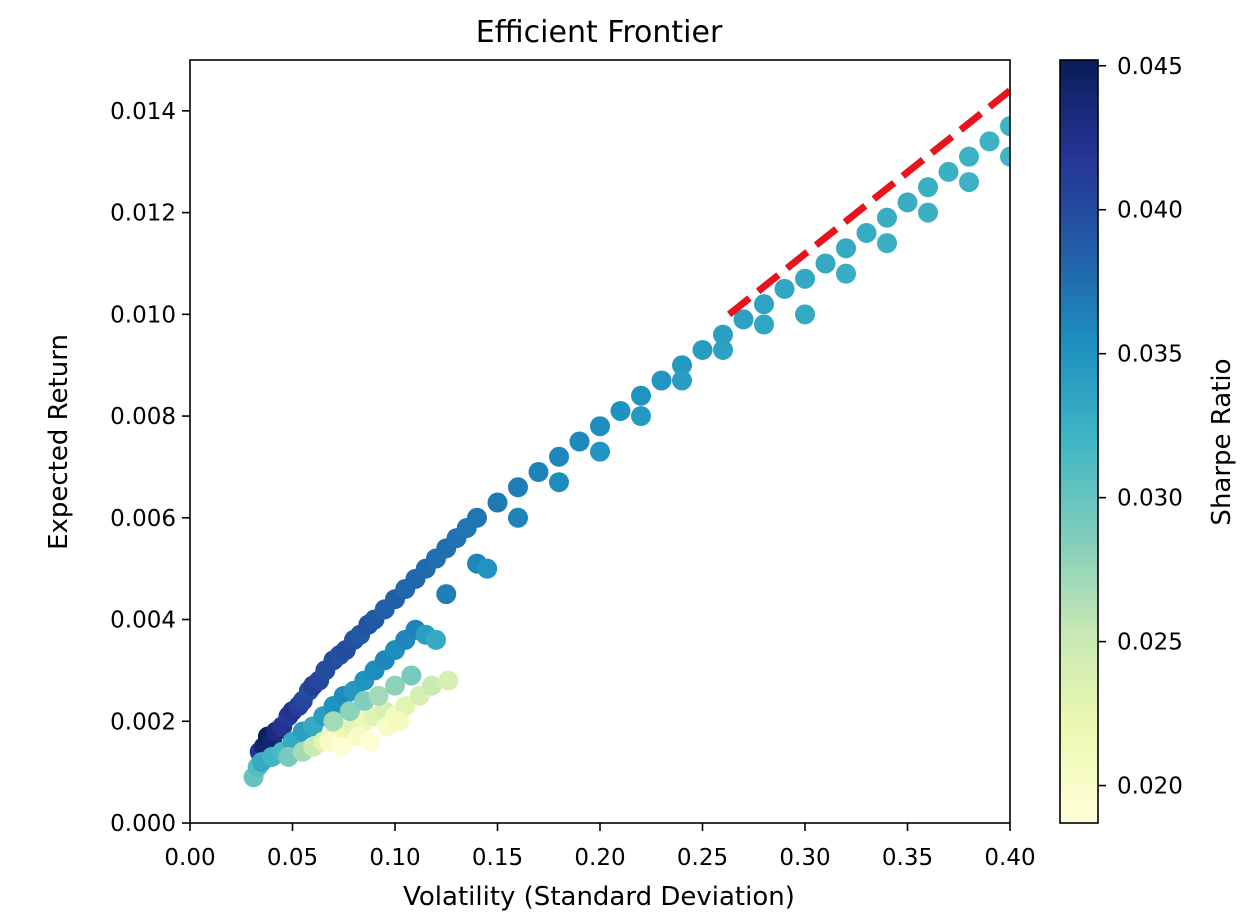 The height and width of the screenshot is (924, 1260). Describe the element at coordinates (702, 858) in the screenshot. I see `x-tick-label: 0.25` at that location.